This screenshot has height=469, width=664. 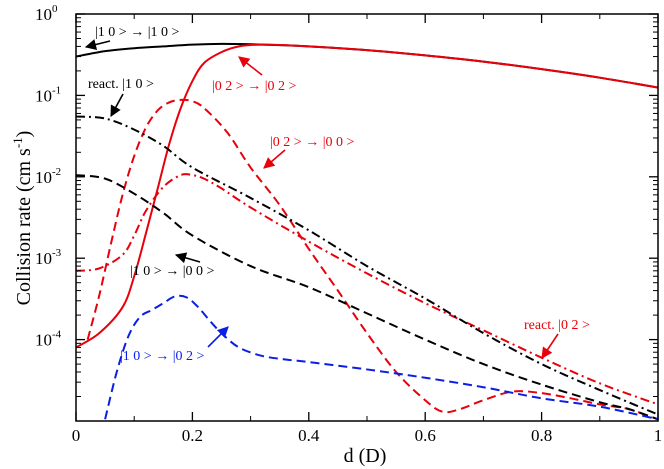 What do you see at coordinates (48, 176) in the screenshot?
I see `y-tick-label: 10⁻²` at bounding box center [48, 176].